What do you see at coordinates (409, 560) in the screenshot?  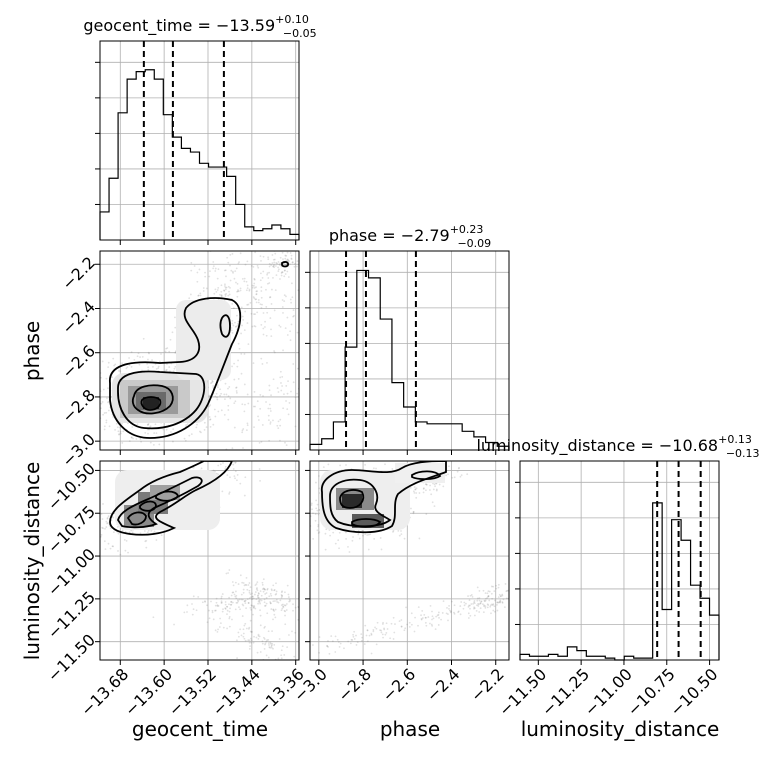 I see `frame-lumdist-vs-phase` at bounding box center [409, 560].